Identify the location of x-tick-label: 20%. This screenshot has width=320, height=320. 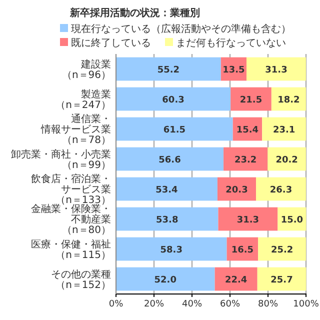
(154, 304).